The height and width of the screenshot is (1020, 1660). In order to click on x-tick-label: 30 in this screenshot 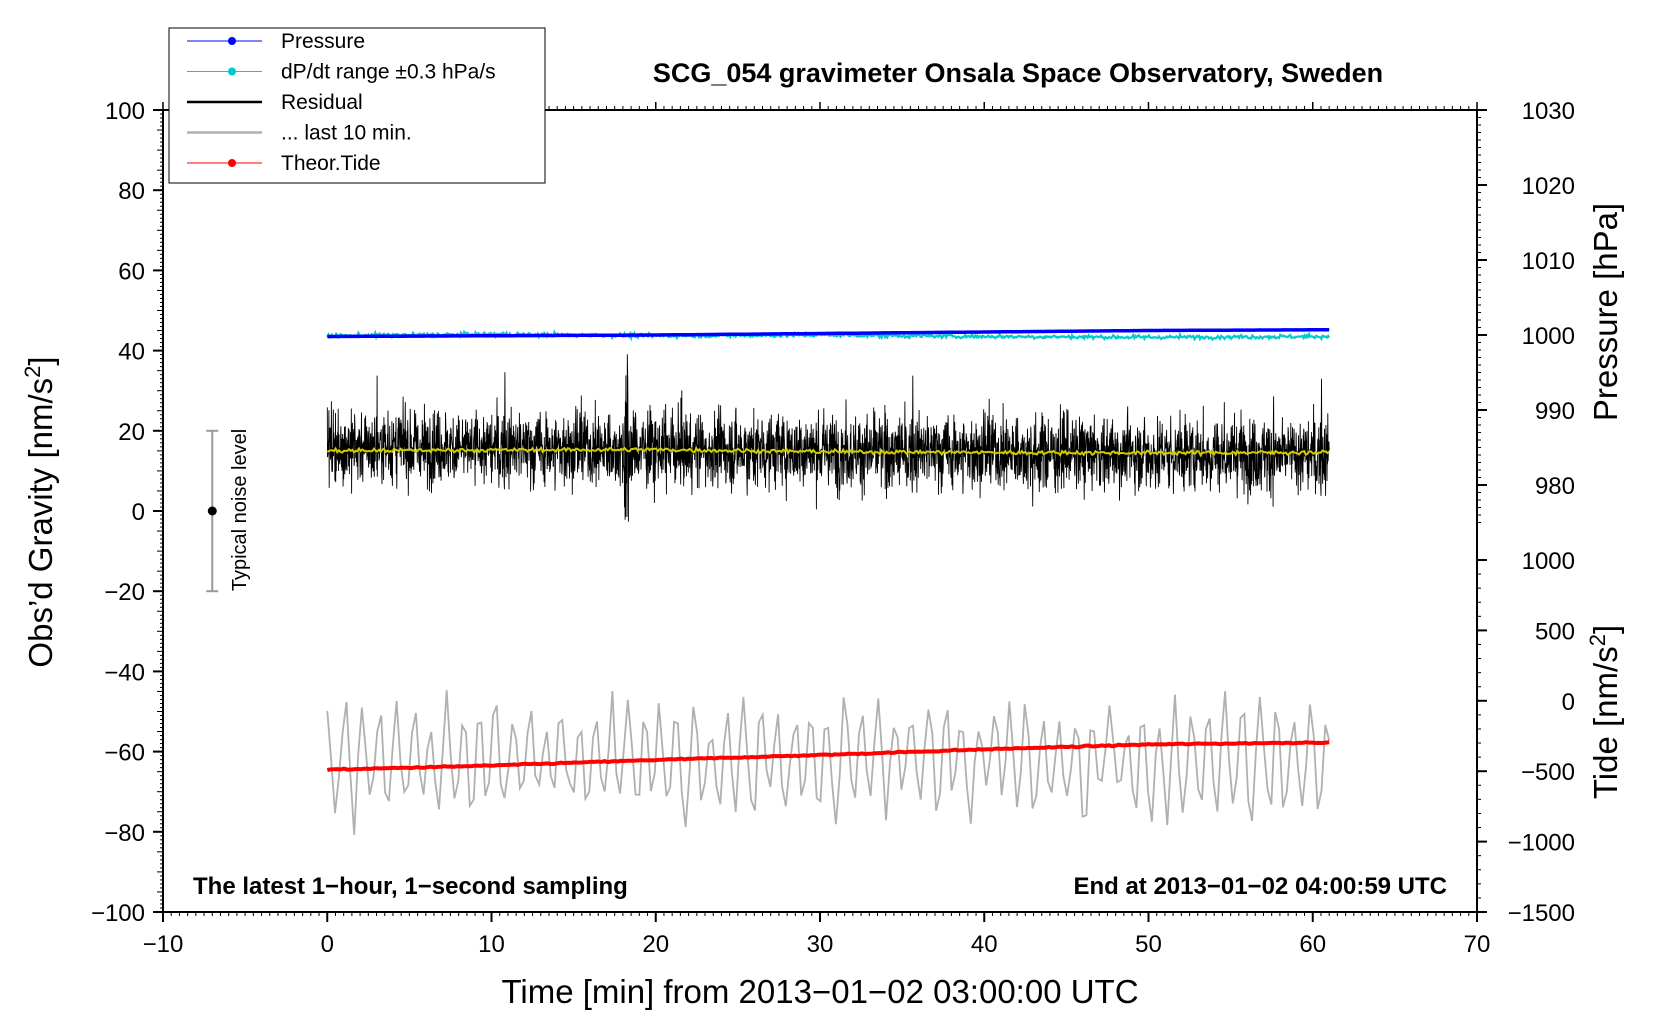, I will do `click(820, 944)`.